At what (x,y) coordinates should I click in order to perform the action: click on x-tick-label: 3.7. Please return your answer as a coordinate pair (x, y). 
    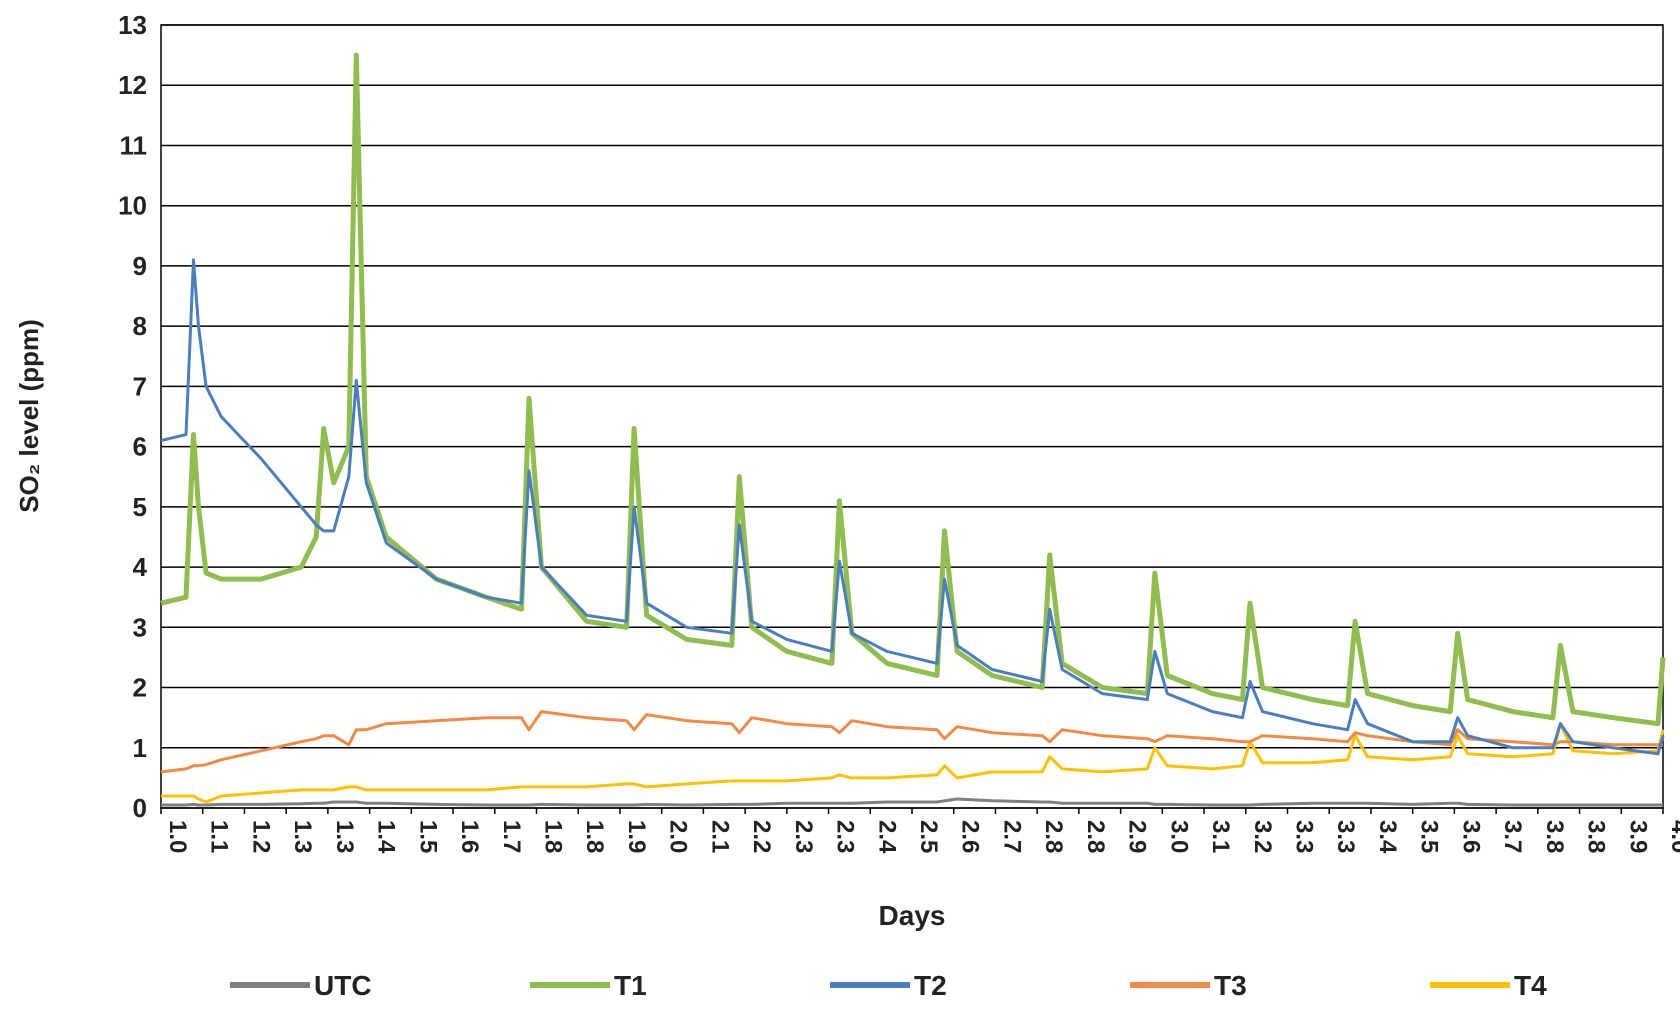
    Looking at the image, I should click on (1512, 836).